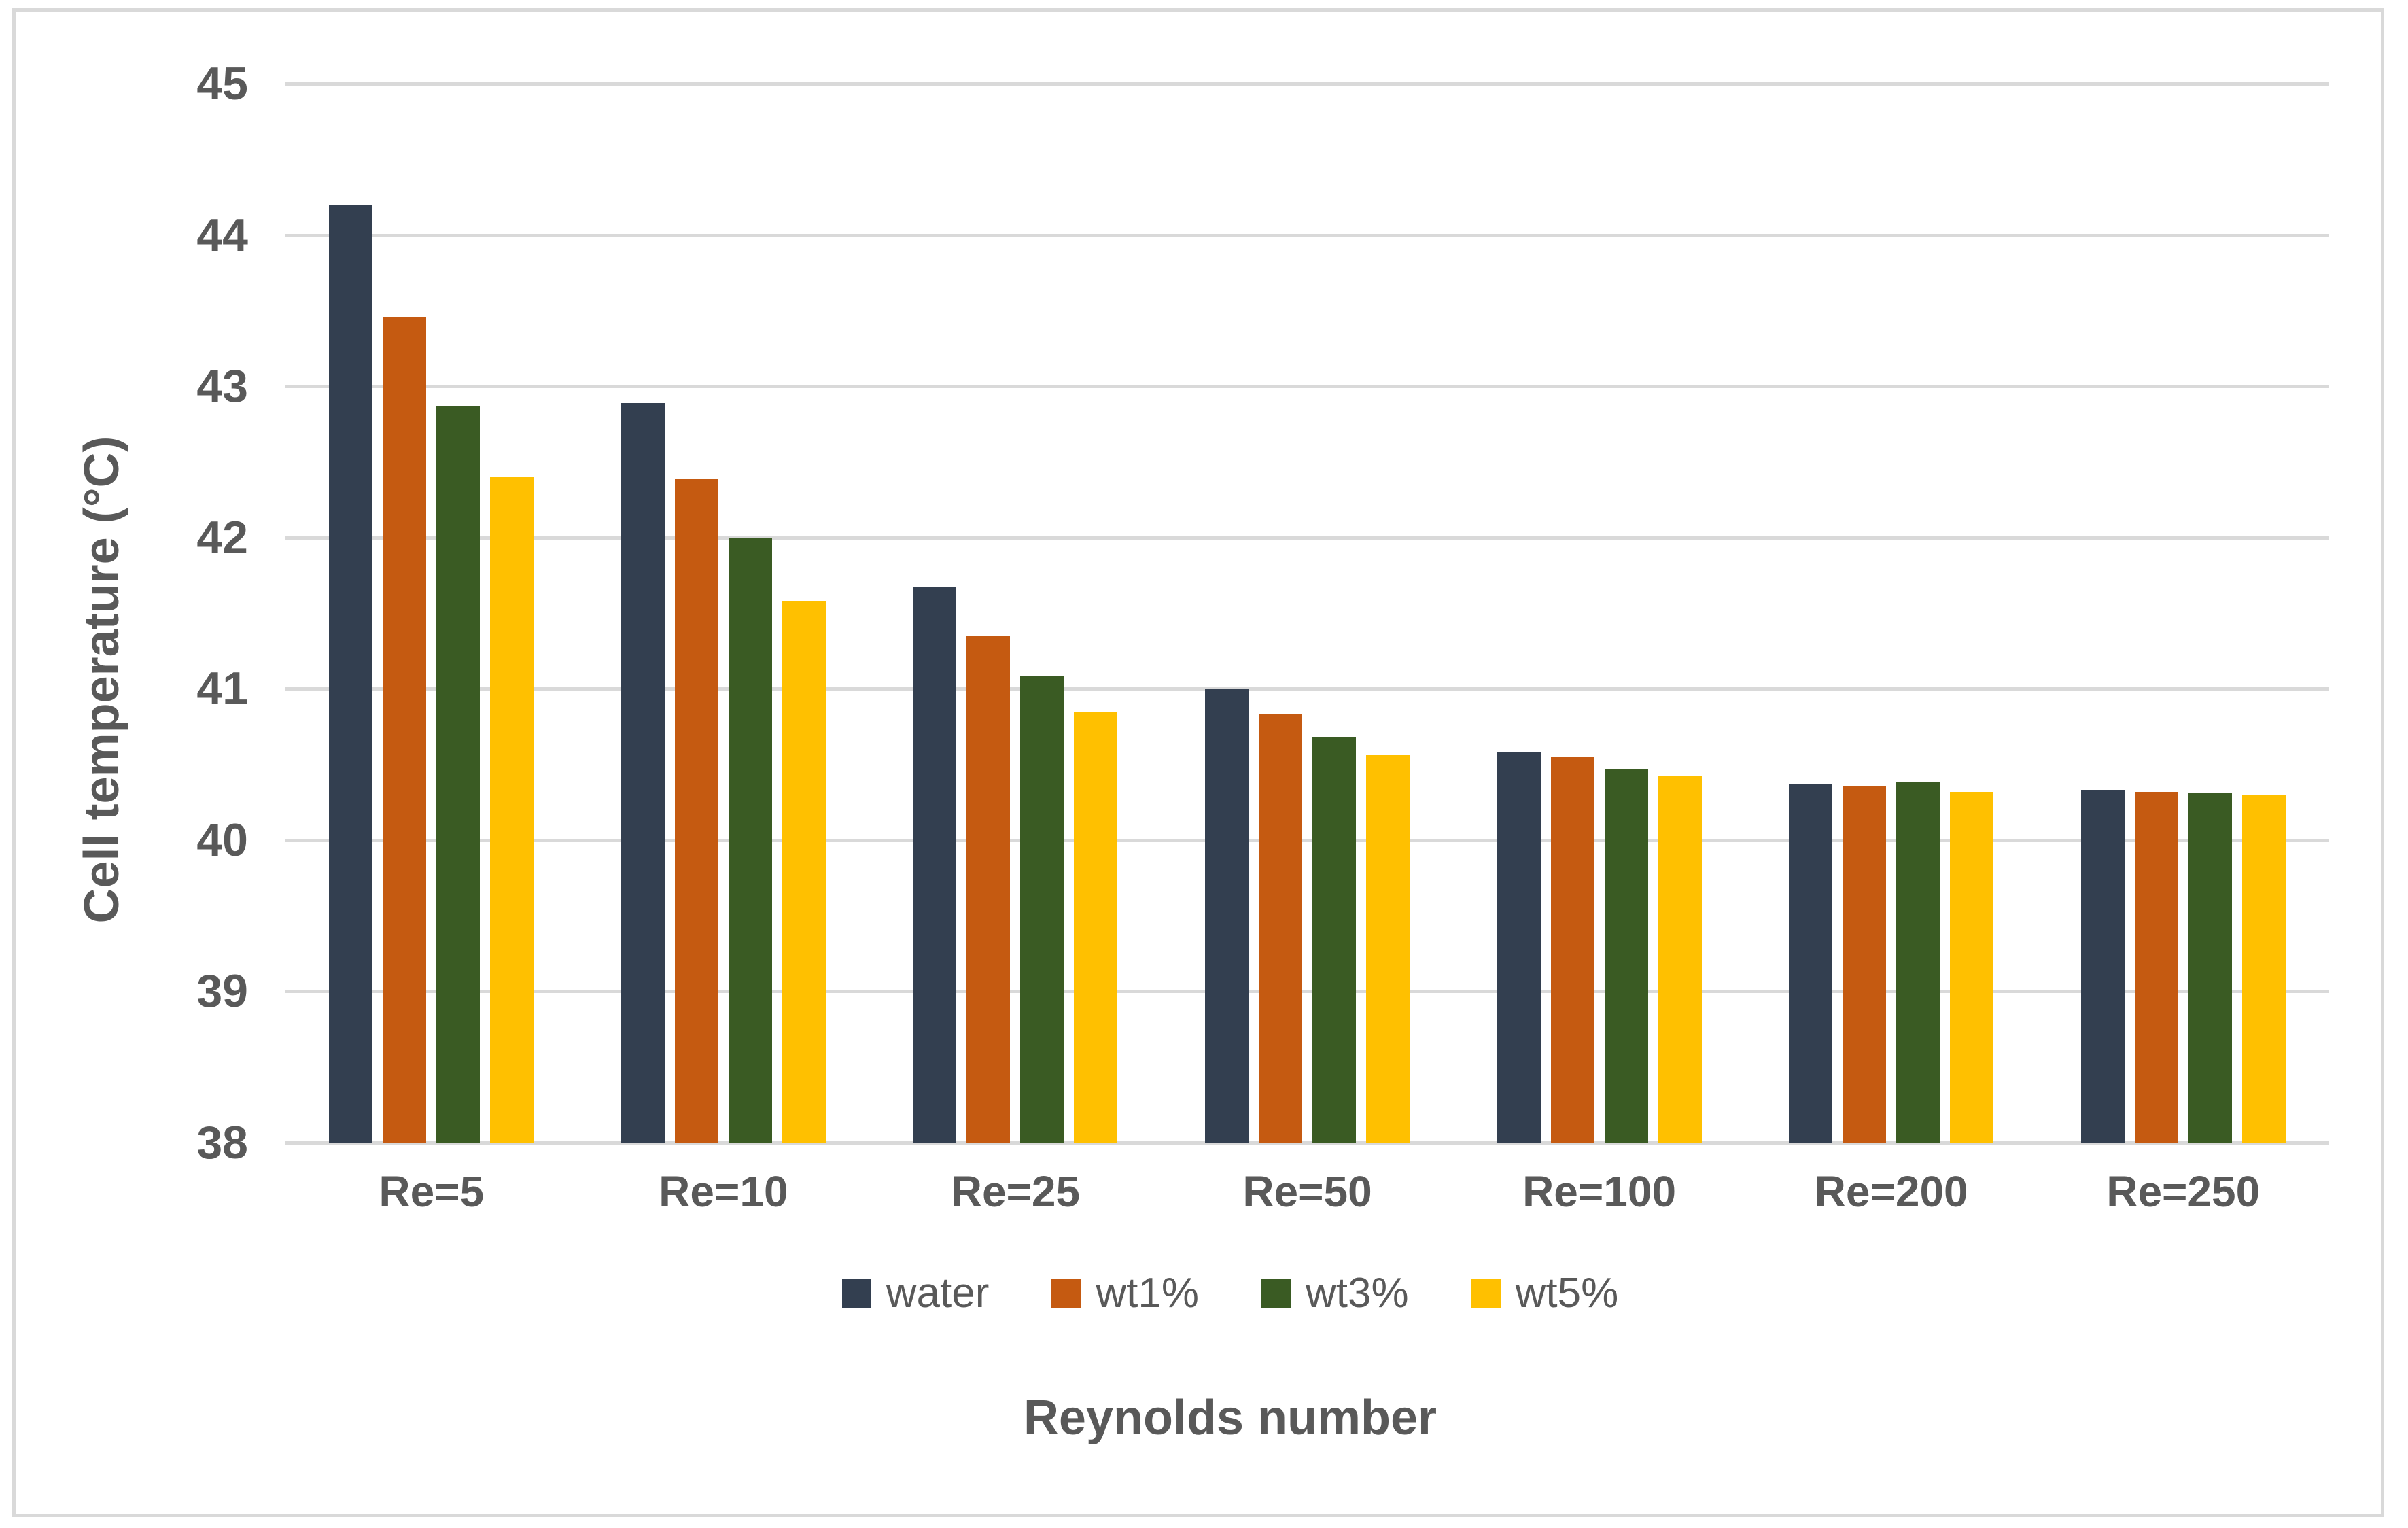  Describe the element at coordinates (935, 865) in the screenshot. I see `bar-water-Re=25` at that location.